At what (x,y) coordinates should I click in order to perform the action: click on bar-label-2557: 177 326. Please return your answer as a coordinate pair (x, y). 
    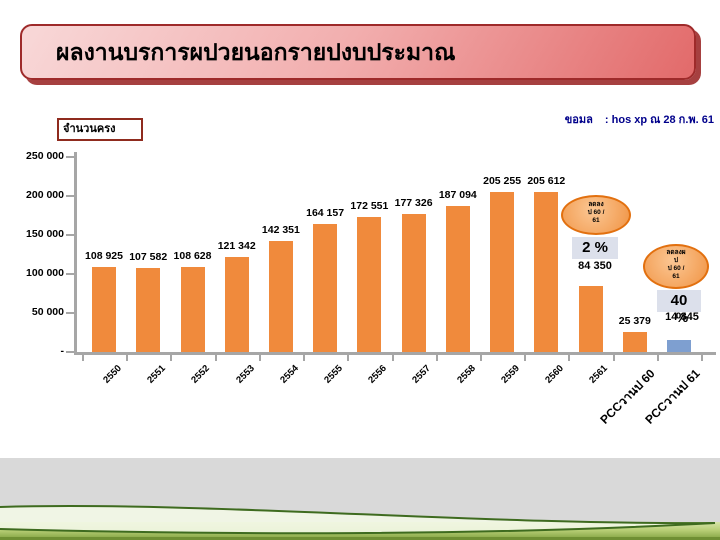
    Looking at the image, I should click on (413, 202).